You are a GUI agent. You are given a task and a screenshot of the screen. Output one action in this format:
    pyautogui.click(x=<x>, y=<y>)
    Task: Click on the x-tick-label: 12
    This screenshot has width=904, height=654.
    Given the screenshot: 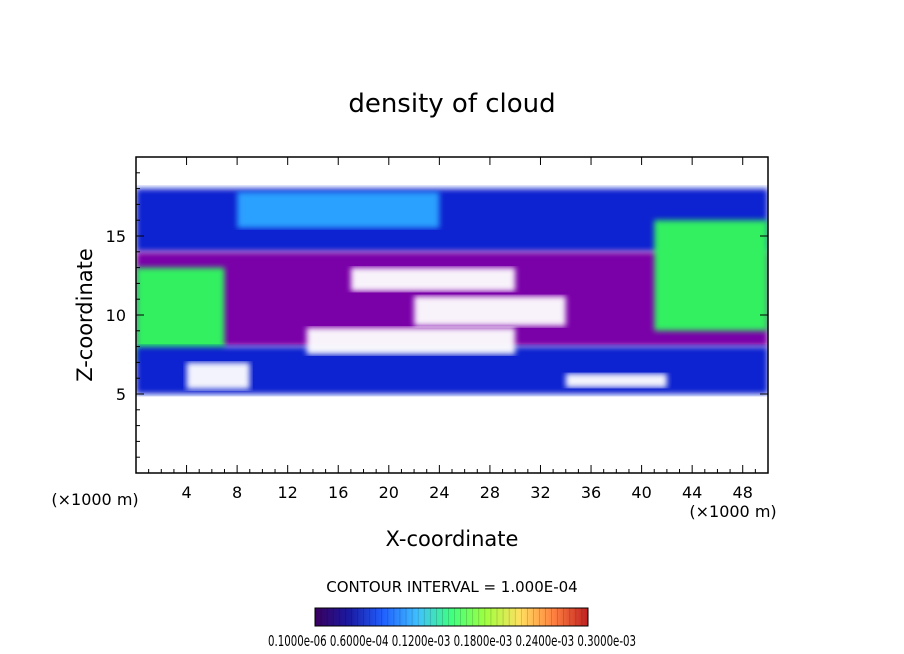 What is the action you would take?
    pyautogui.click(x=288, y=492)
    